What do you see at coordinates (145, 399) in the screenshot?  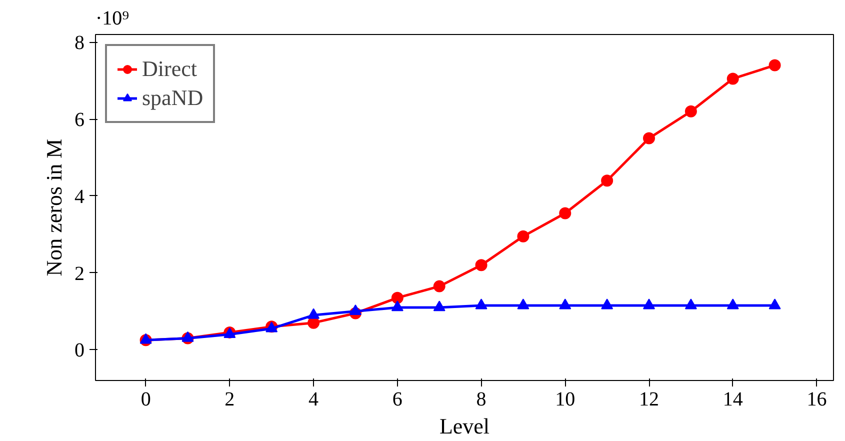 I see `x-tick-label: 0` at bounding box center [145, 399].